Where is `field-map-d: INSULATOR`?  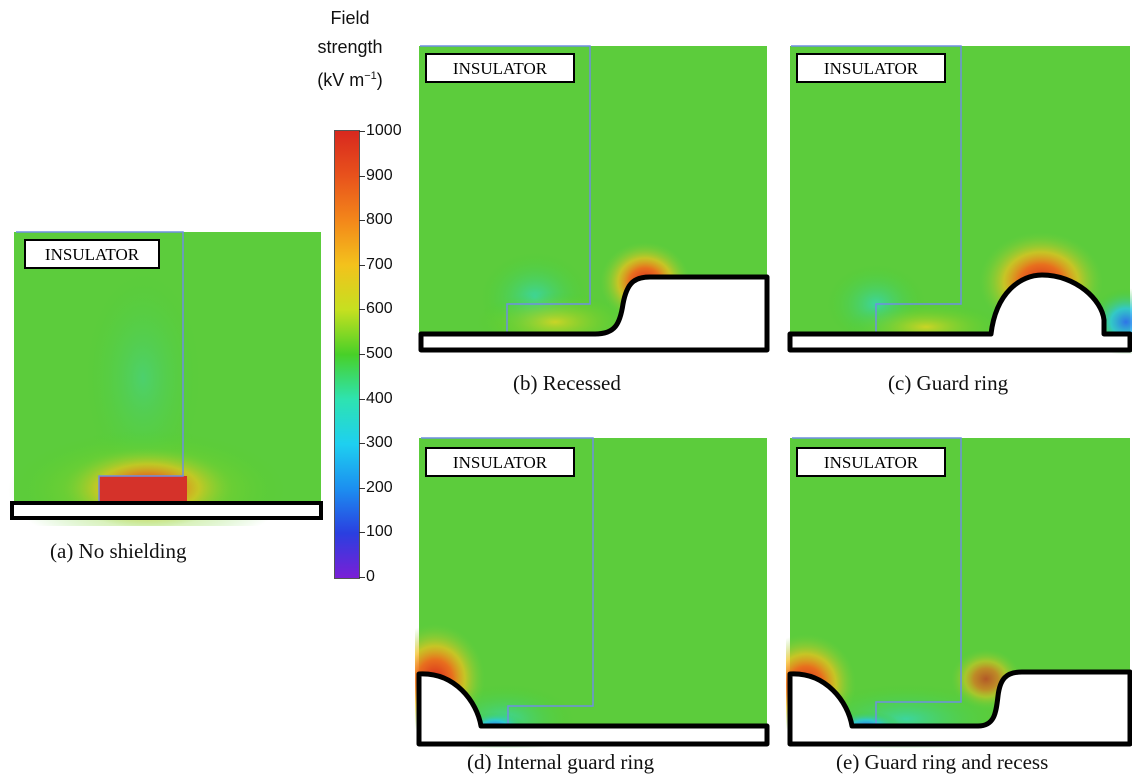
field-map-d: INSULATOR is located at coordinates (592, 592).